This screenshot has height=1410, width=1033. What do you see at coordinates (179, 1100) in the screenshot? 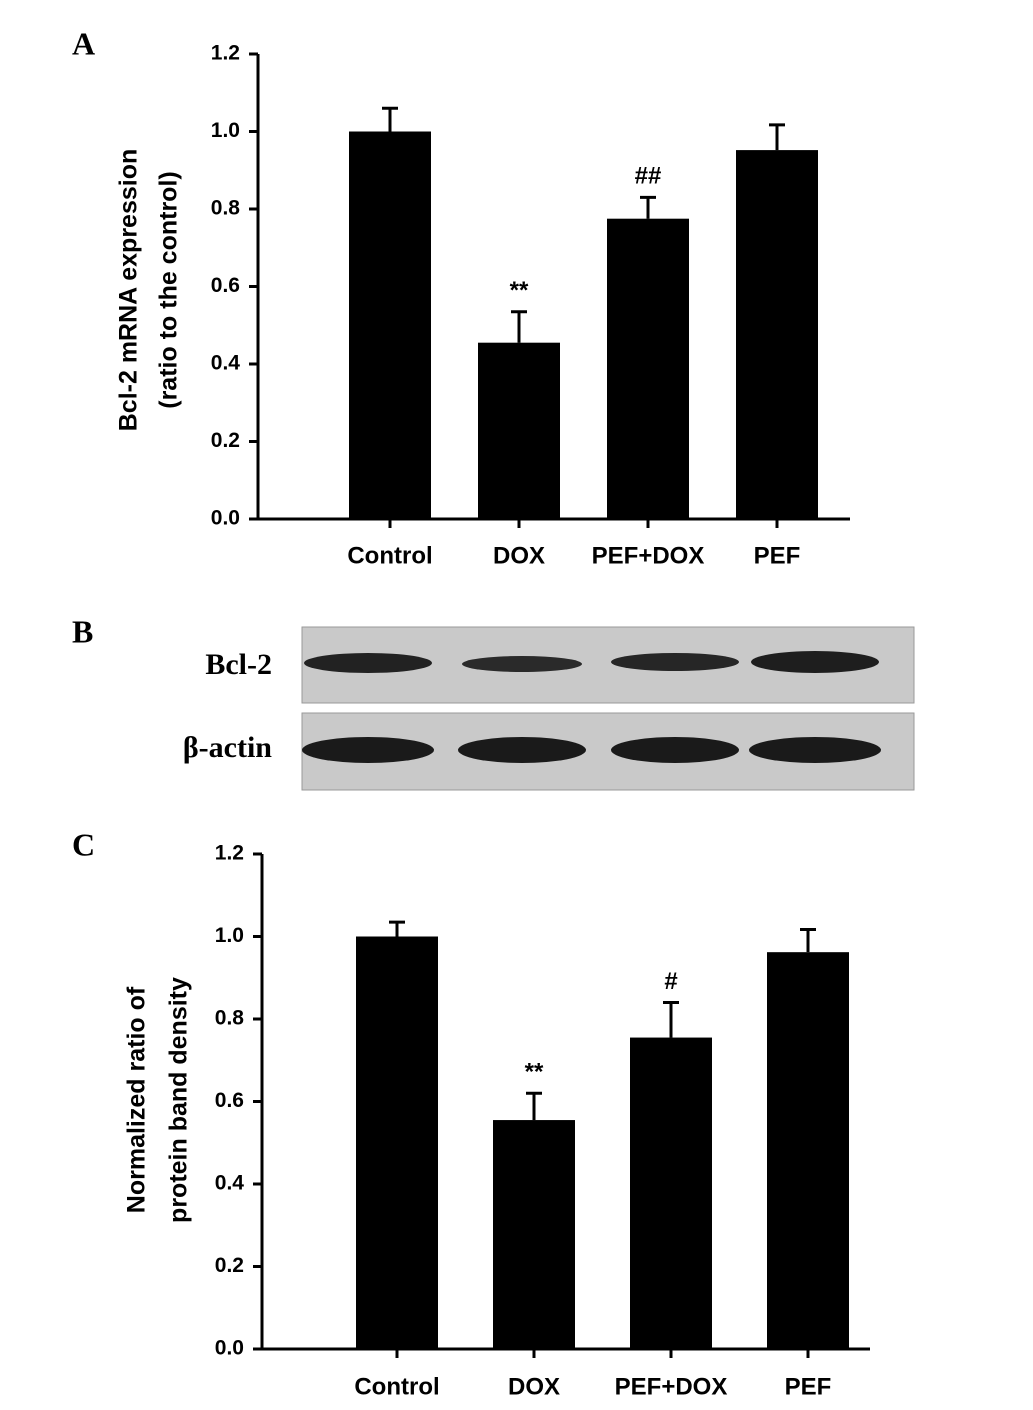
I see `y-axis-label: protein band density` at bounding box center [179, 1100].